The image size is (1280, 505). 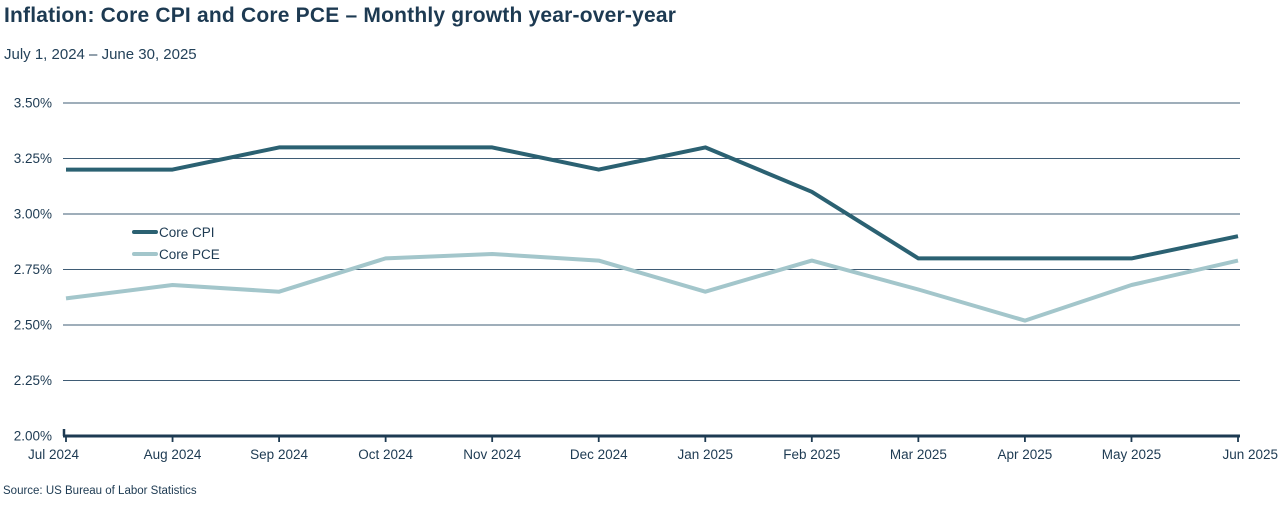 I want to click on legend-swatch-core-pce, so click(x=145, y=254).